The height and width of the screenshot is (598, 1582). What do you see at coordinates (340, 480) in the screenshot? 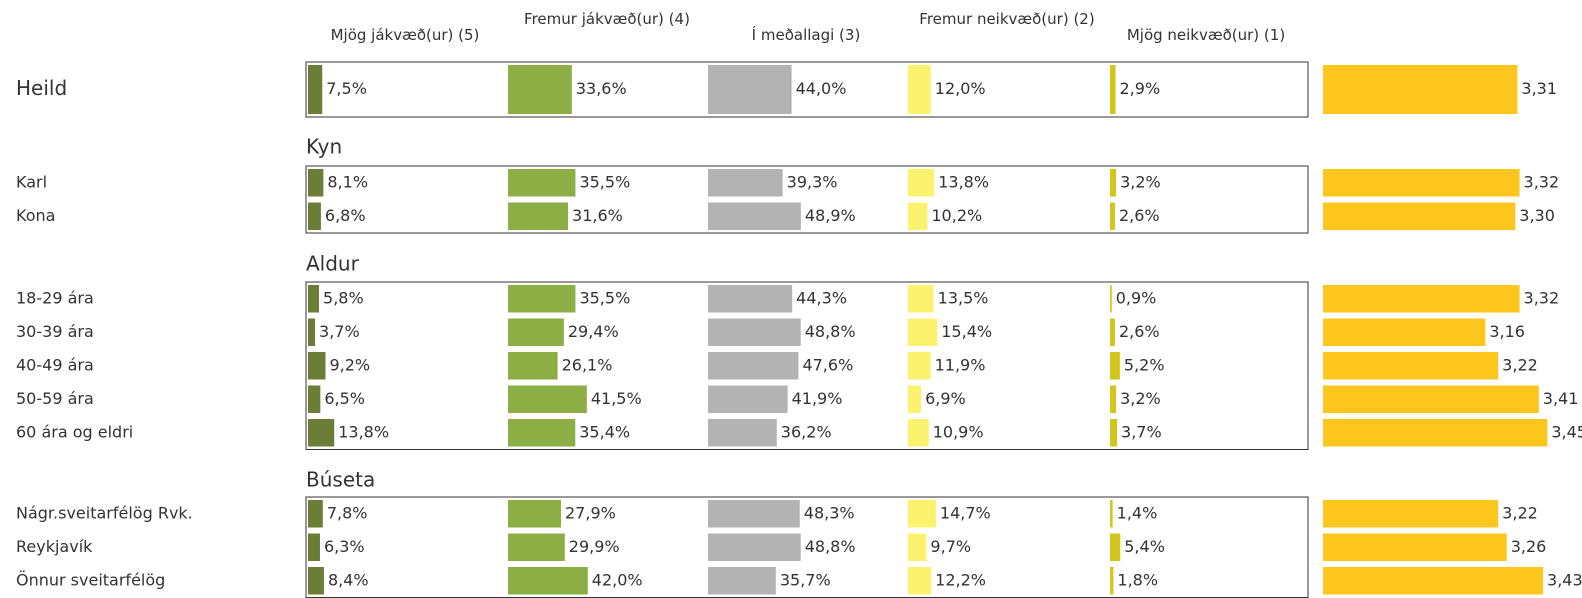
I see `group-title: Búseta` at bounding box center [340, 480].